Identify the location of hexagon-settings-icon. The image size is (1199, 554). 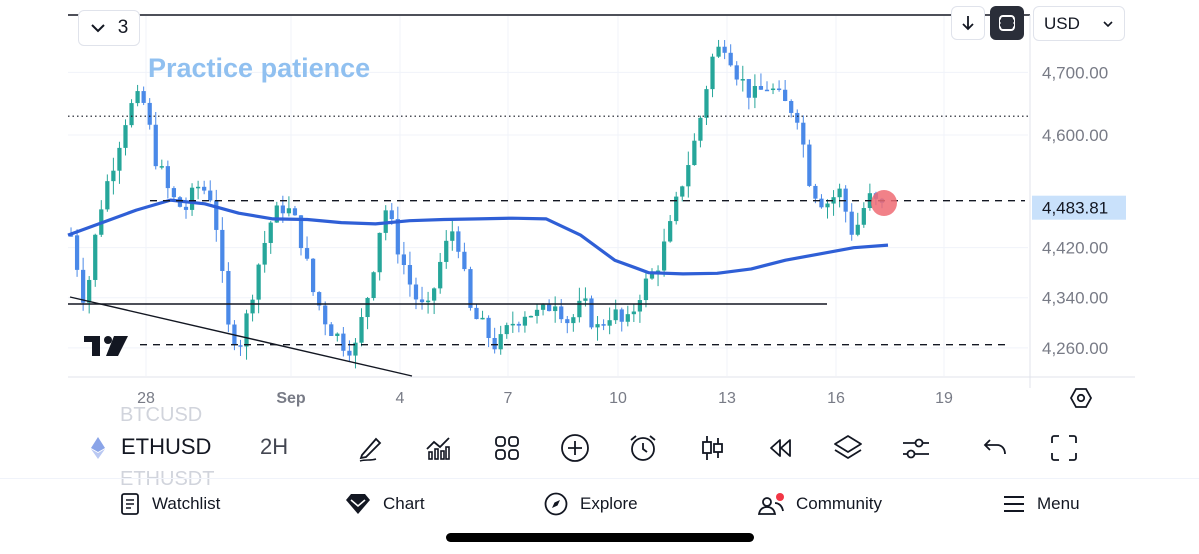
(1081, 398).